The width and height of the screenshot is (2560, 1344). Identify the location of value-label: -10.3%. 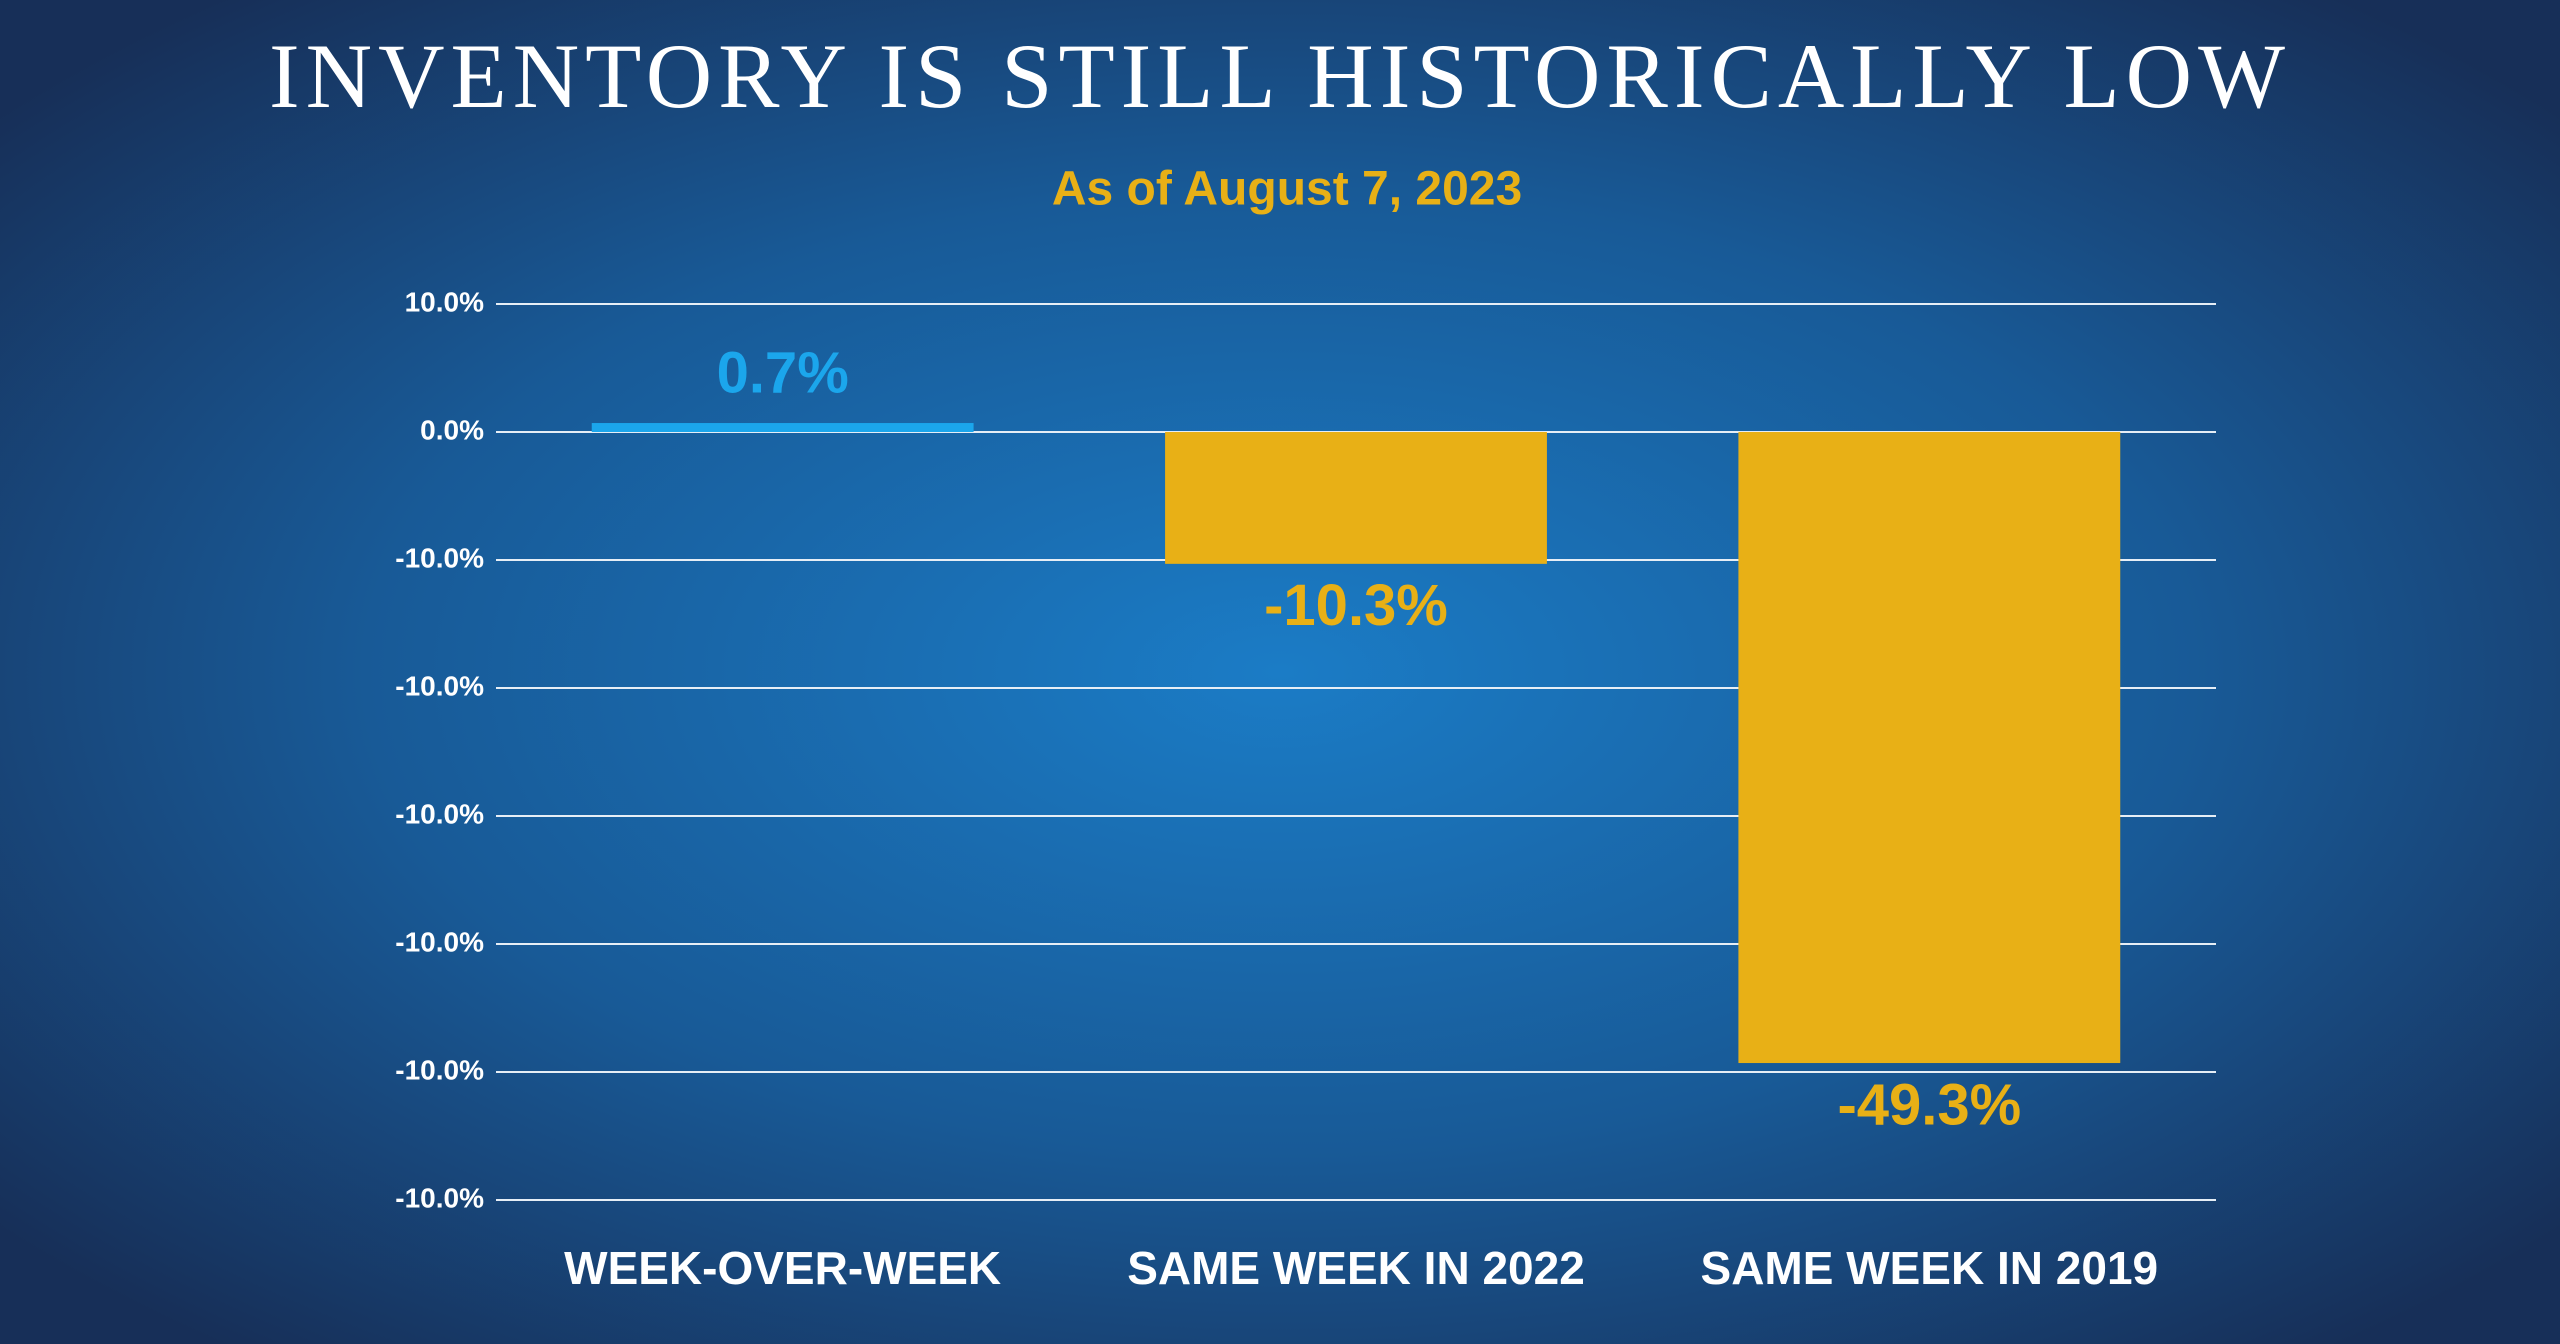
(1356, 605).